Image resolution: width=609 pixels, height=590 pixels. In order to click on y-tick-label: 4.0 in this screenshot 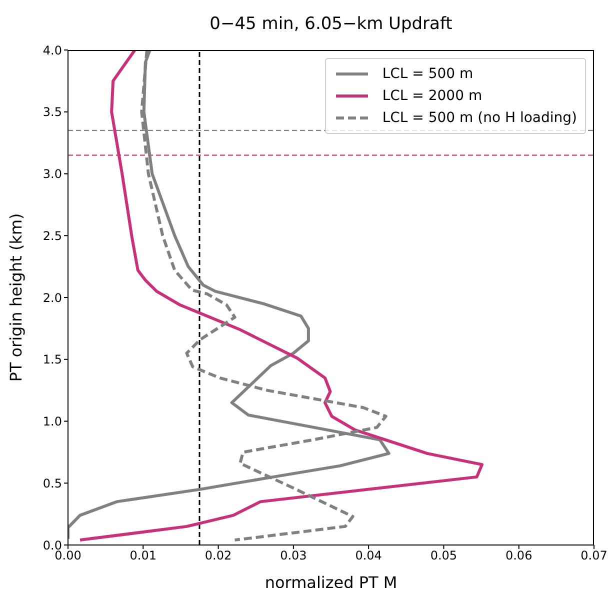, I will do `click(52, 50)`.